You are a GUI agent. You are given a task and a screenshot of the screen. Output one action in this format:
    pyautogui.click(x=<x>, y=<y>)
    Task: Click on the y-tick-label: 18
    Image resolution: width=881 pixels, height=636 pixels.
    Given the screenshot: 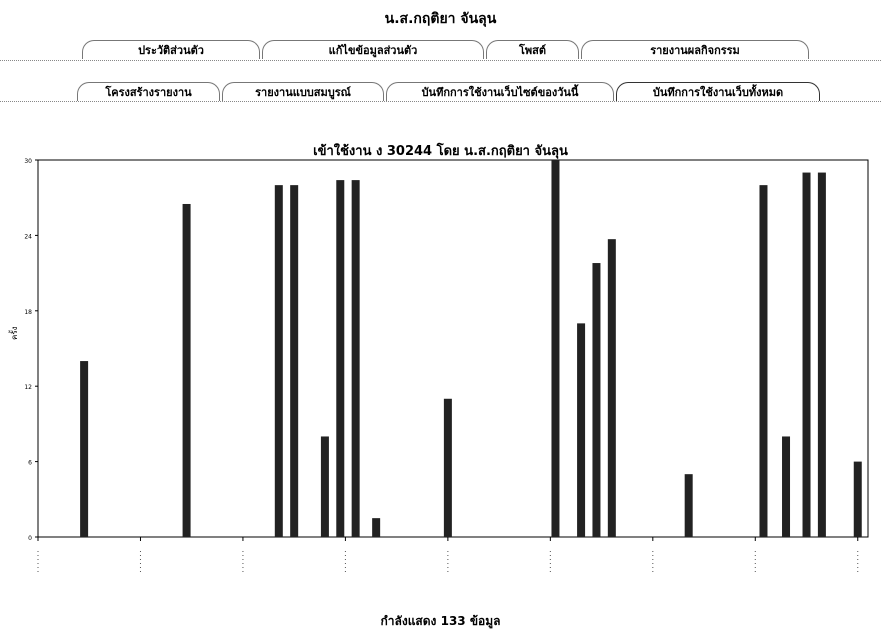 What is the action you would take?
    pyautogui.click(x=28, y=312)
    